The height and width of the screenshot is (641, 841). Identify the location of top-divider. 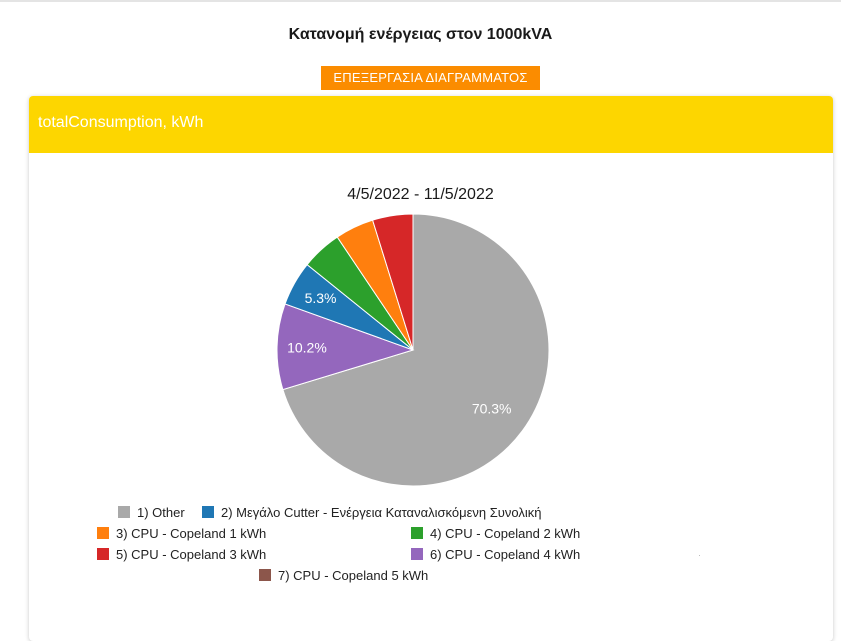
(420, 1).